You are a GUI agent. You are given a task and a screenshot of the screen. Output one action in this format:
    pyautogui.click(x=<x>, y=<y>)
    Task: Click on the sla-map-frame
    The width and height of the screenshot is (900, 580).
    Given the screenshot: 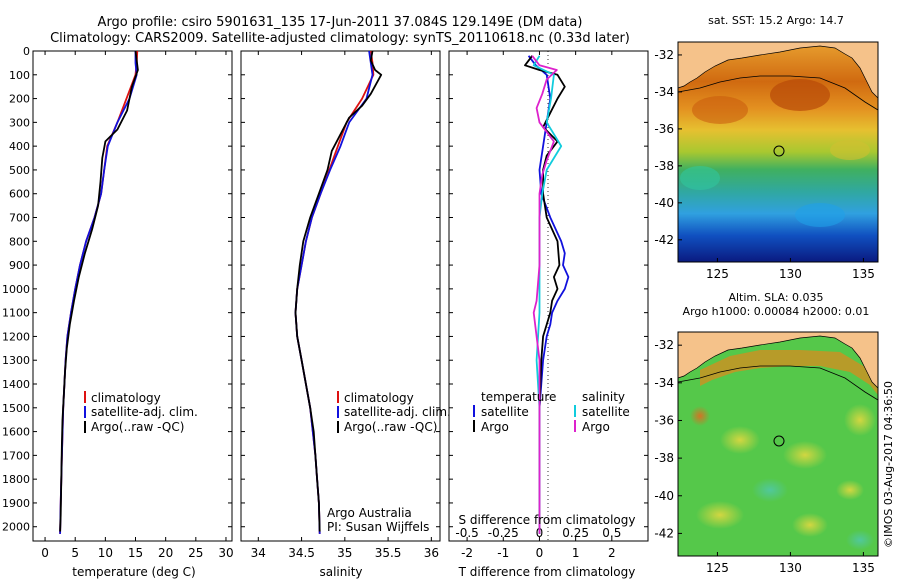 What is the action you would take?
    pyautogui.click(x=778, y=444)
    